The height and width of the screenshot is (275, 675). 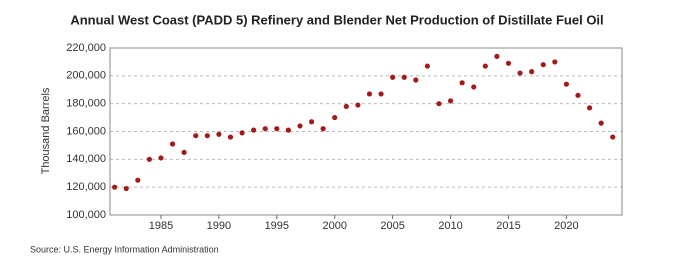 I want to click on x-tick-label: 2015, so click(x=508, y=226).